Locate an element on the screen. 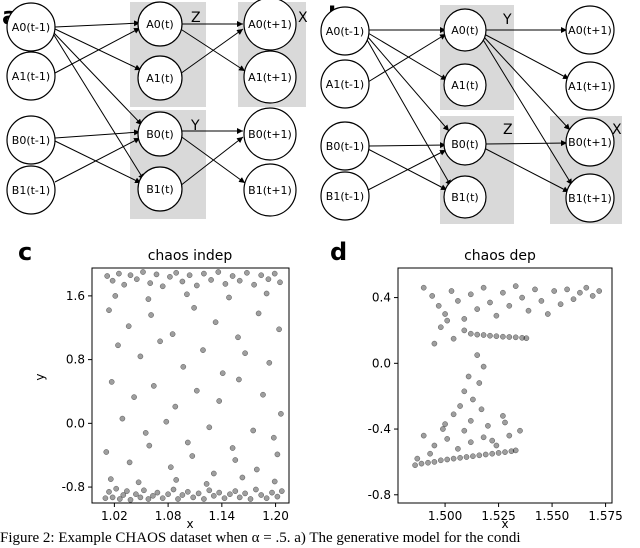 The height and width of the screenshot is (548, 640). node-b0-t-minus-1: B0(t-1) is located at coordinates (31, 140).